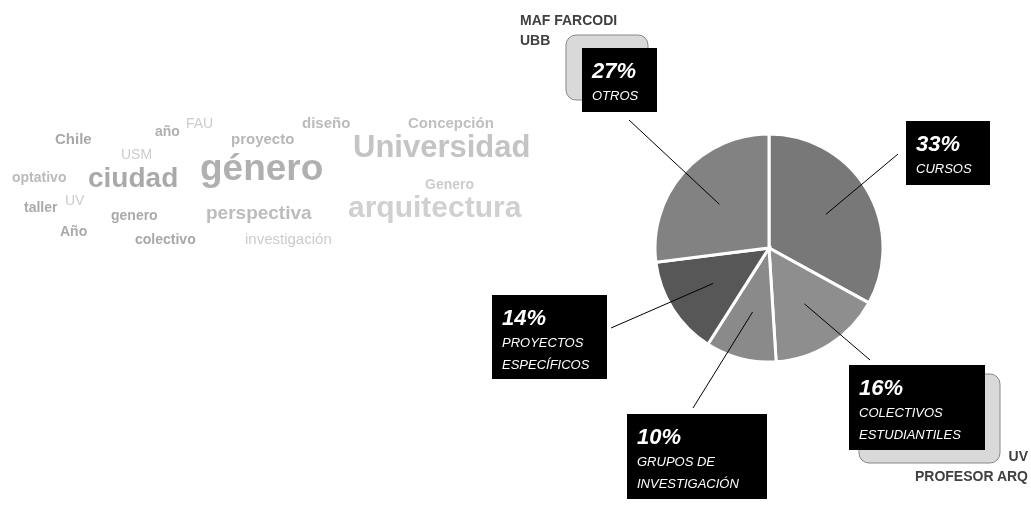 The image size is (1031, 509). I want to click on text: optativo, so click(39, 177).